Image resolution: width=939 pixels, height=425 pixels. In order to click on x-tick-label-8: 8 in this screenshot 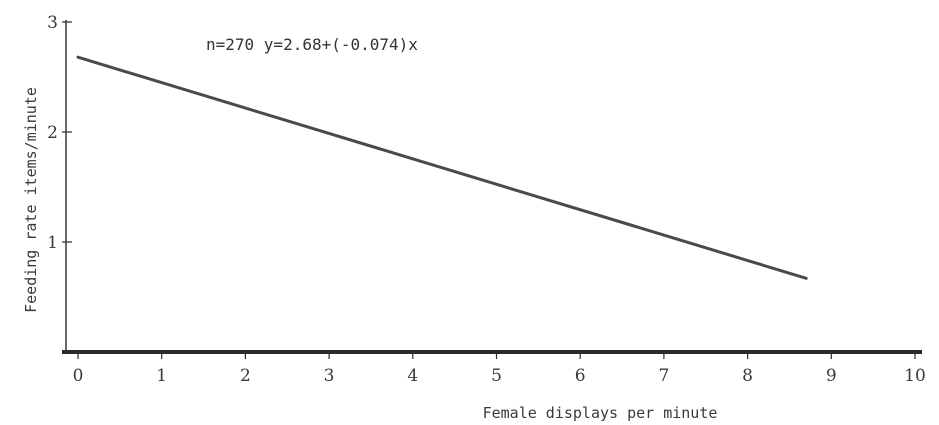, I will do `click(747, 376)`.